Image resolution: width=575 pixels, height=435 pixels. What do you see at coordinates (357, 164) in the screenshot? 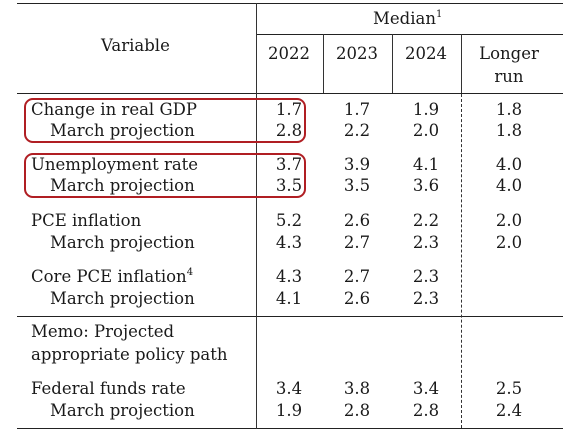
I see `cell-unemp-2023: 3.9` at bounding box center [357, 164].